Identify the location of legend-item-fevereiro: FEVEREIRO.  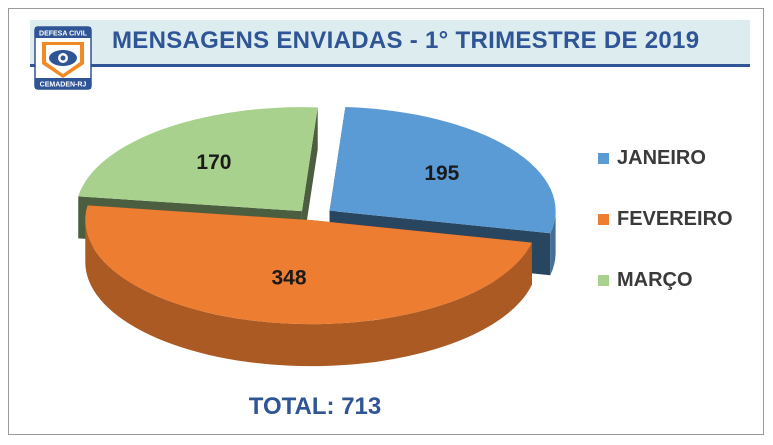
(678, 219).